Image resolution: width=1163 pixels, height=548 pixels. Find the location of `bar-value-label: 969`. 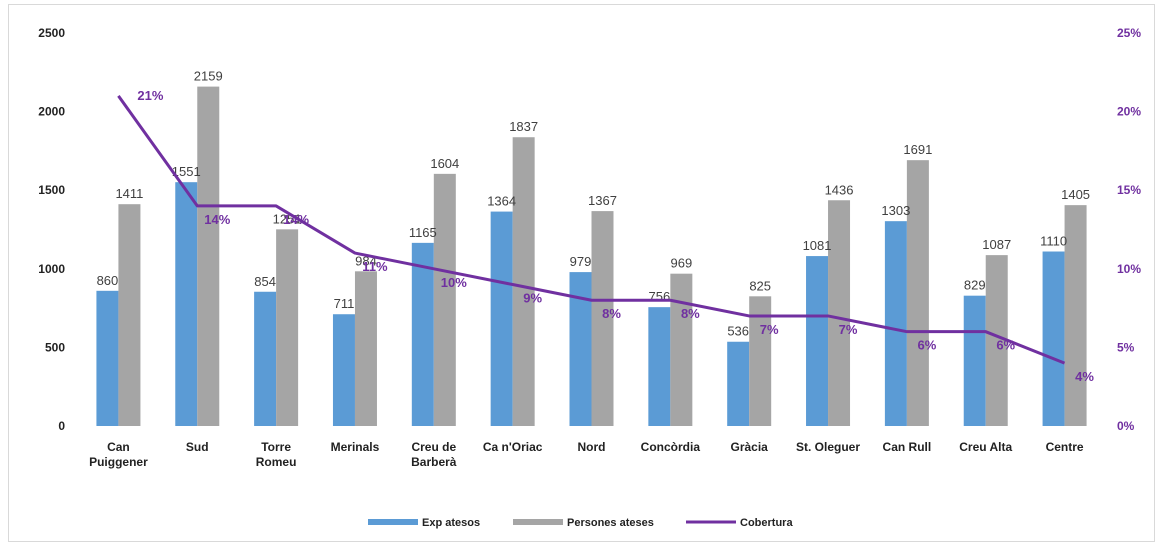

bar-value-label: 969 is located at coordinates (681, 263).